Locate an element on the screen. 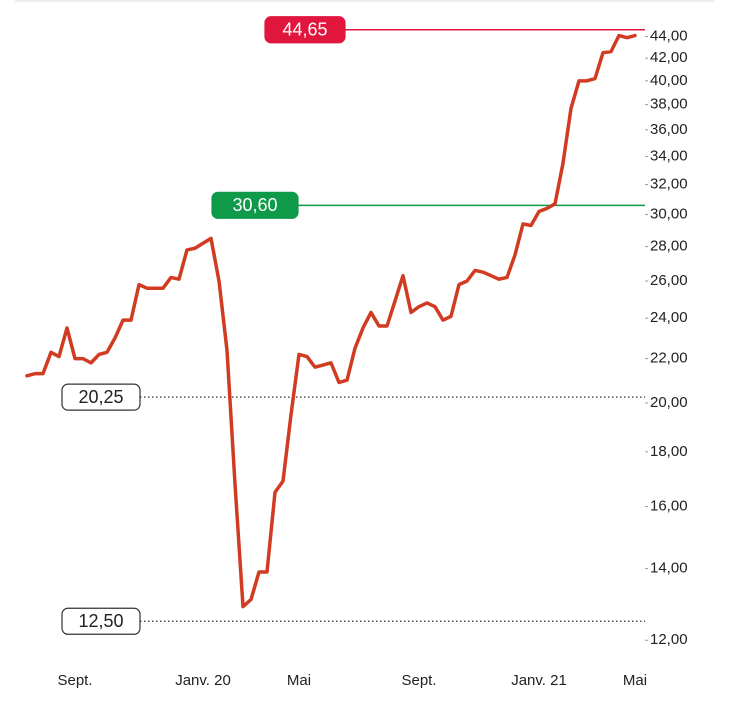 The image size is (730, 705). y-tick-label: 34,00 is located at coordinates (669, 155).